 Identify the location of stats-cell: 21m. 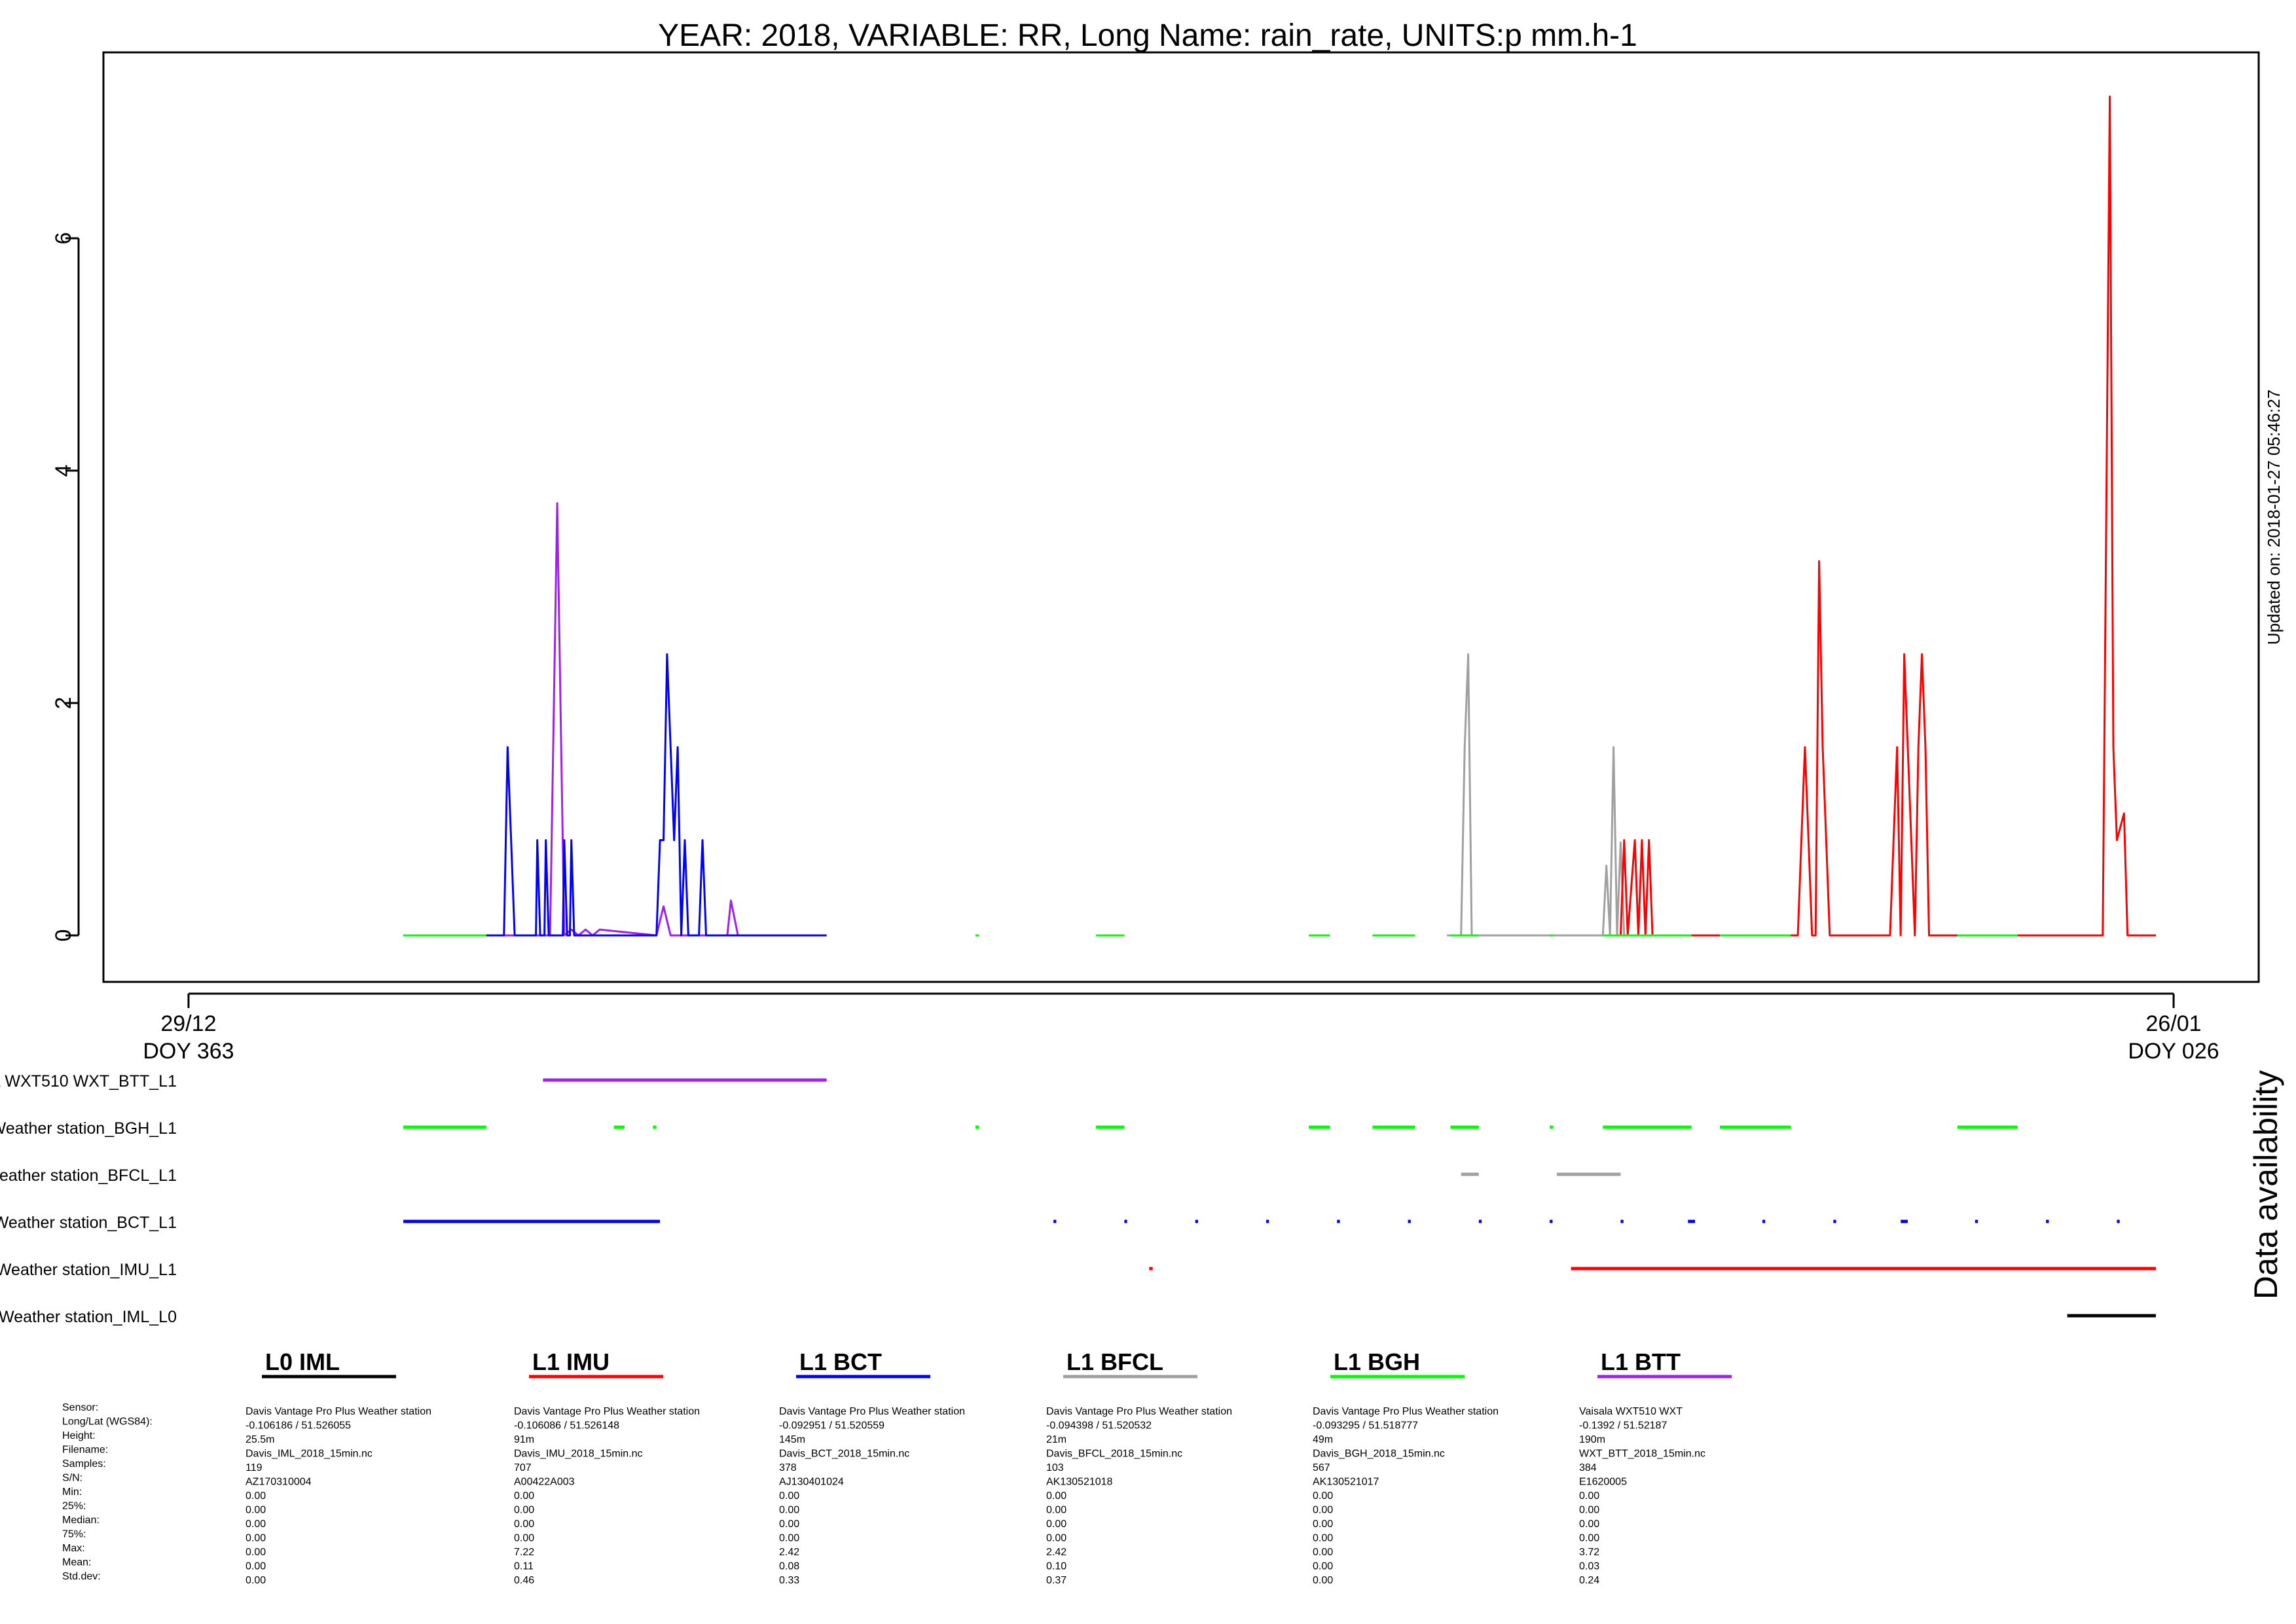
(1056, 1439).